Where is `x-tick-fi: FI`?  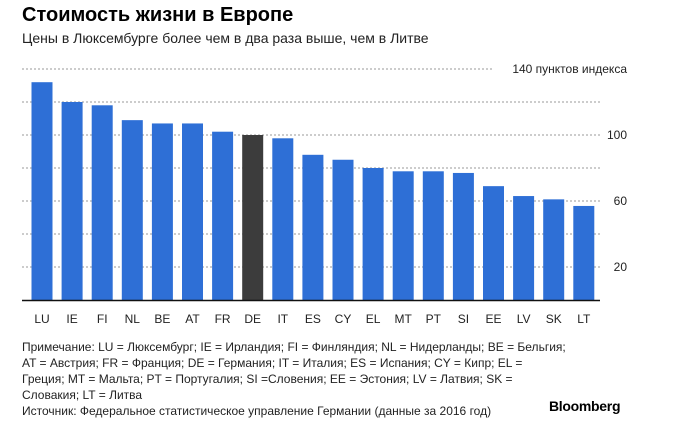
x-tick-fi: FI is located at coordinates (102, 319).